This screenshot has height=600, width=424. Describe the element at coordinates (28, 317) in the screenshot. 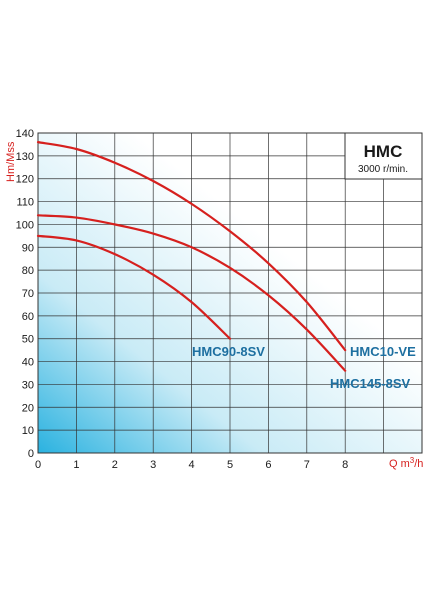

I see `y-tick-label: 60` at that location.